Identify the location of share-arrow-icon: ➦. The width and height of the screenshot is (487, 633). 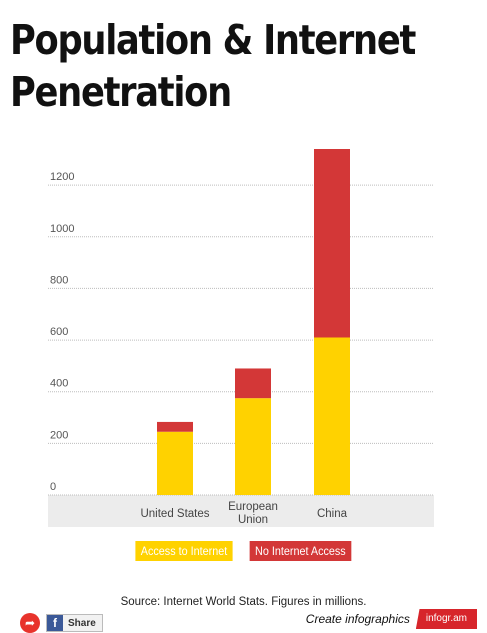
(30, 623).